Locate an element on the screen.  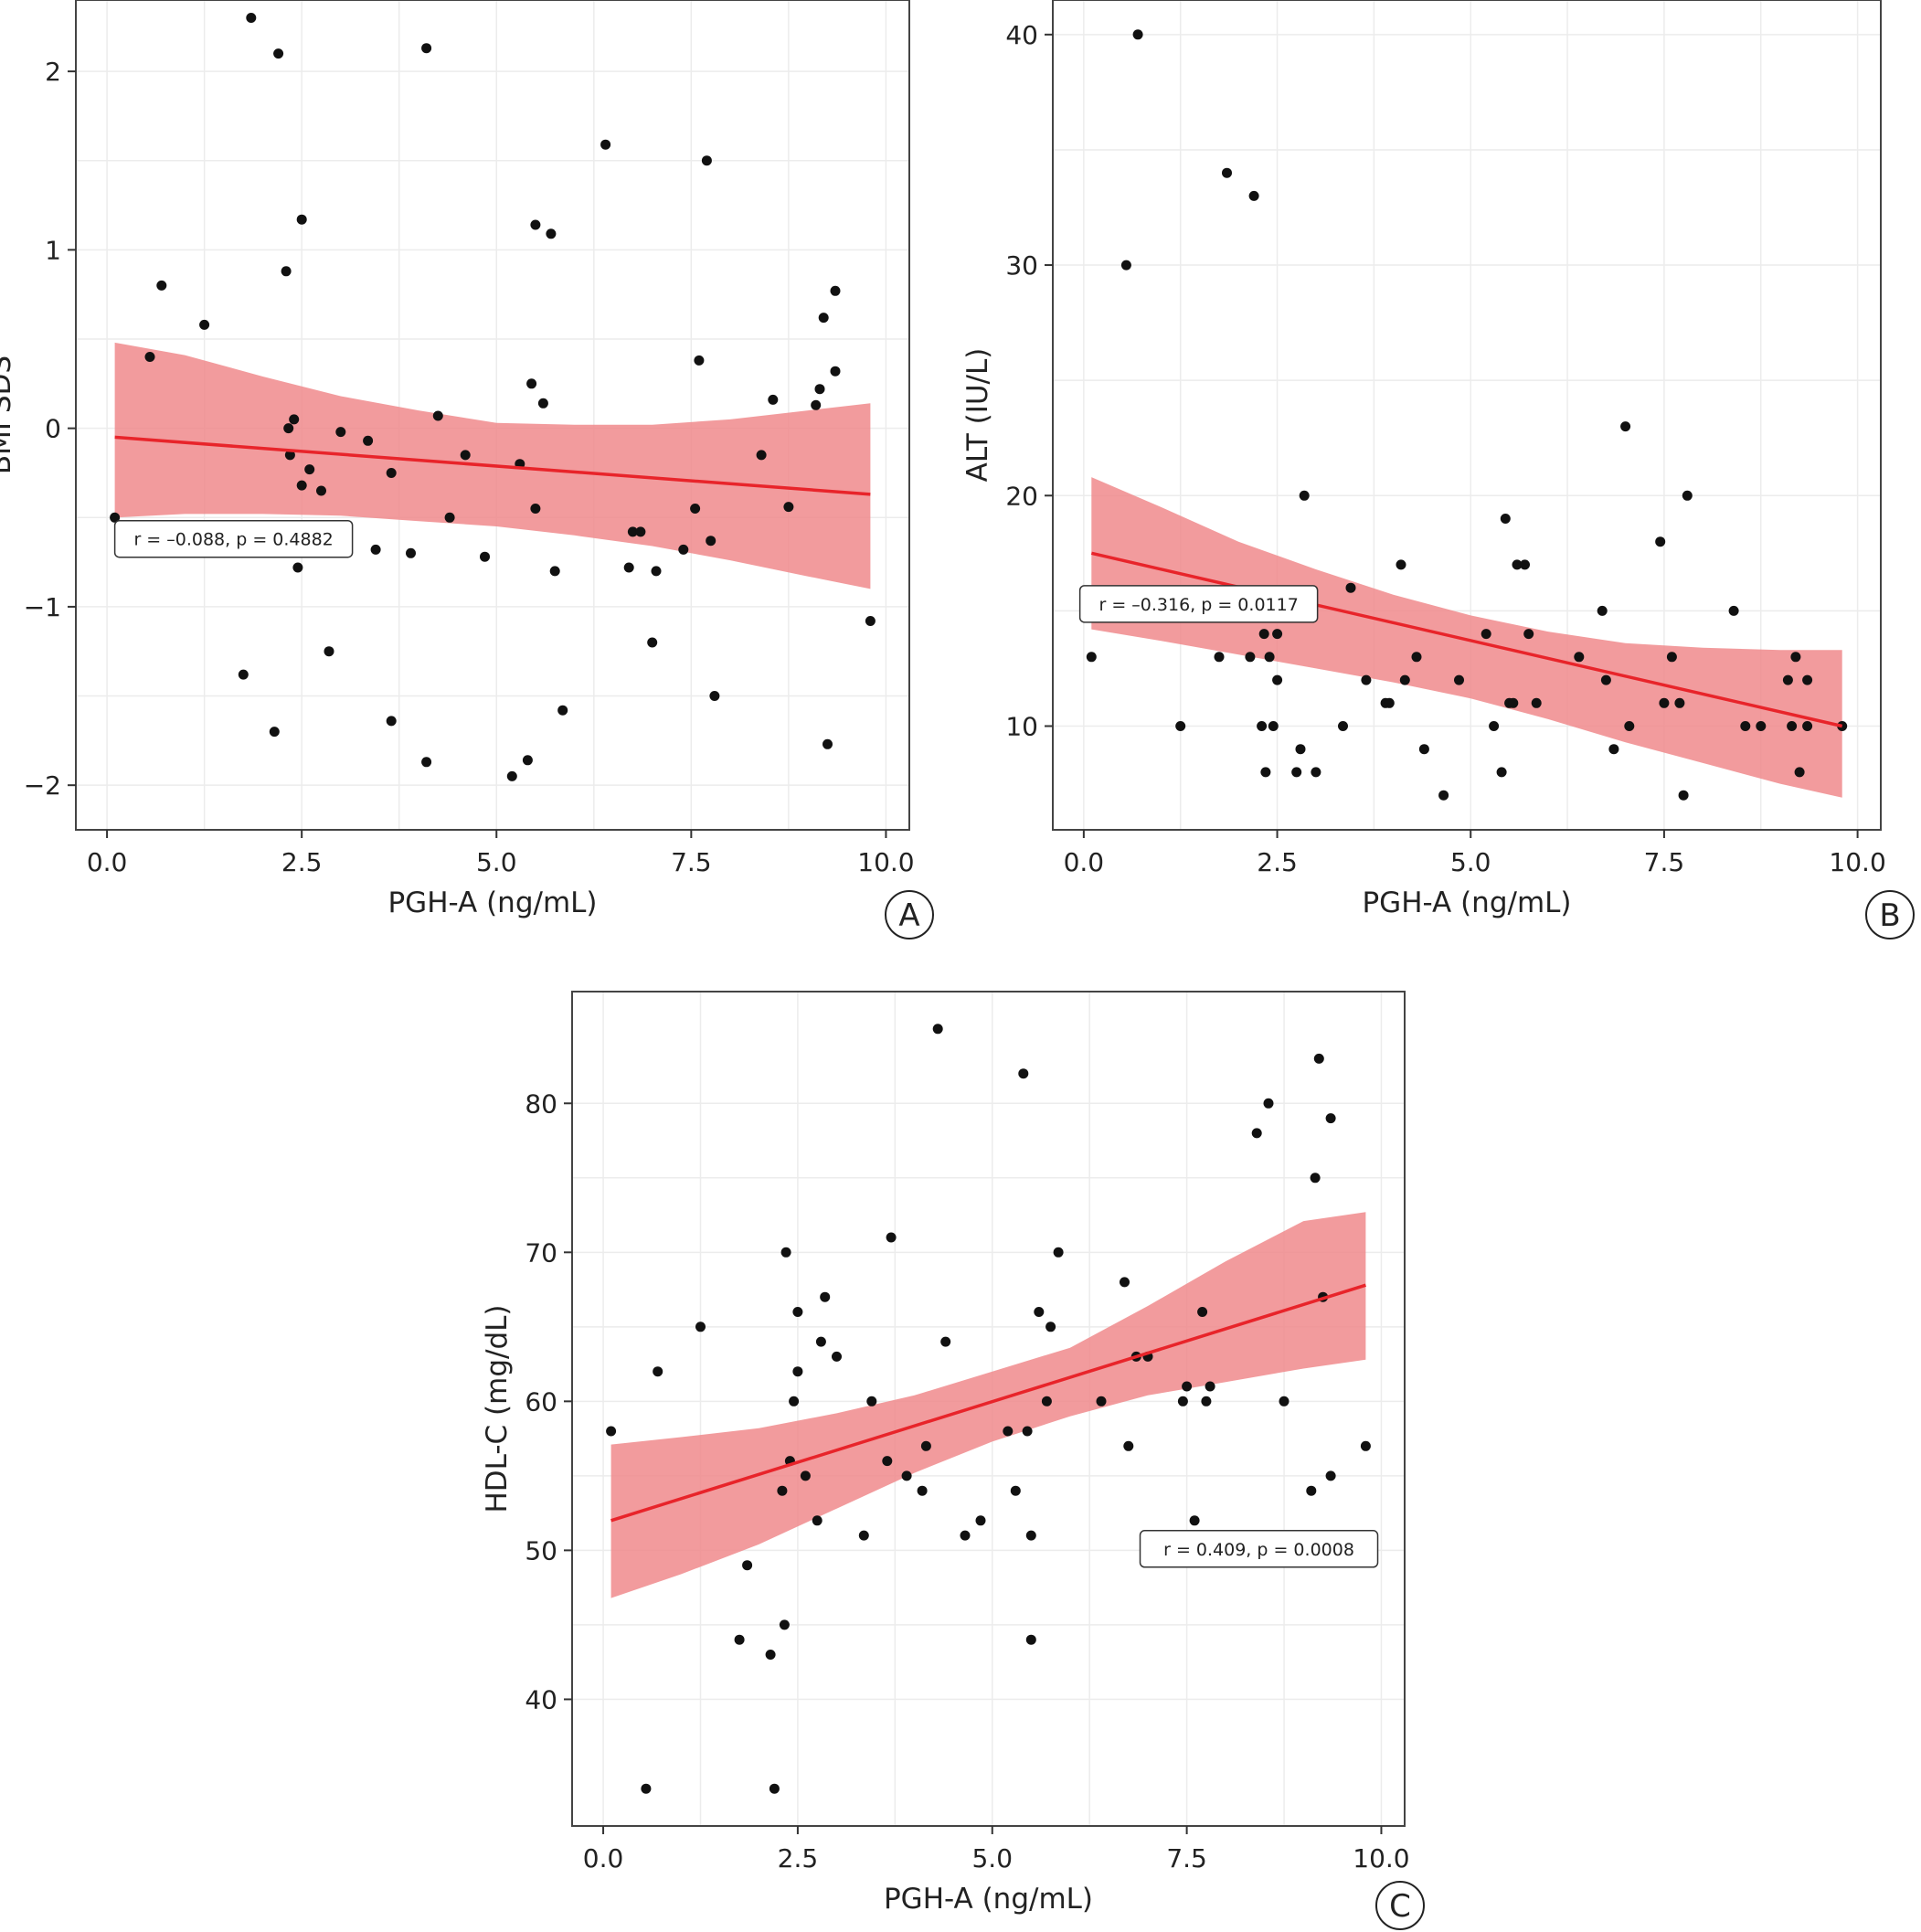
y-tick-label: −1 is located at coordinates (42, 607).